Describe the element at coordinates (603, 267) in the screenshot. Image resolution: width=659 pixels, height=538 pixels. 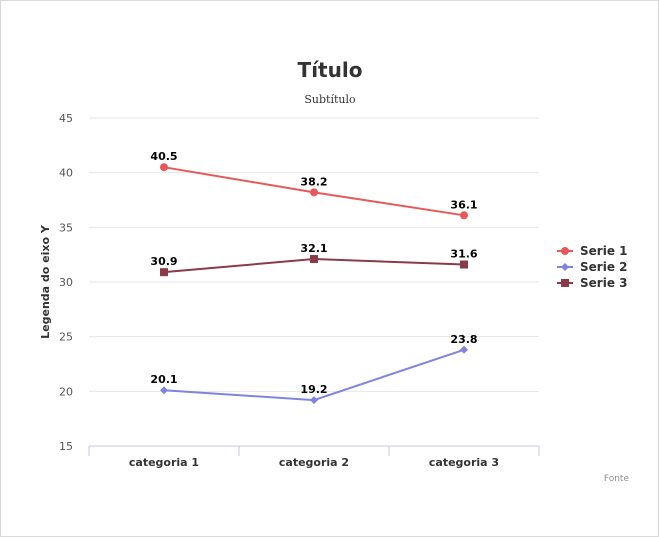
I see `legend-label: Serie 2` at that location.